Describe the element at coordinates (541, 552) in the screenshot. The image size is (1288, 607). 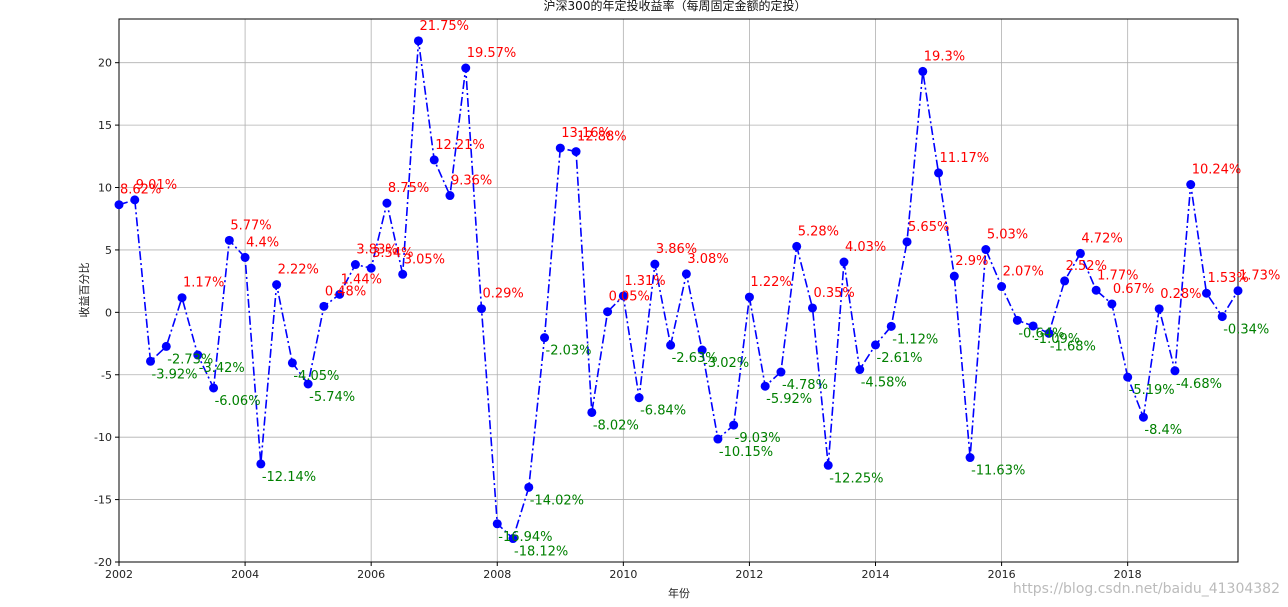
I see `data-label: -18.12%` at that location.